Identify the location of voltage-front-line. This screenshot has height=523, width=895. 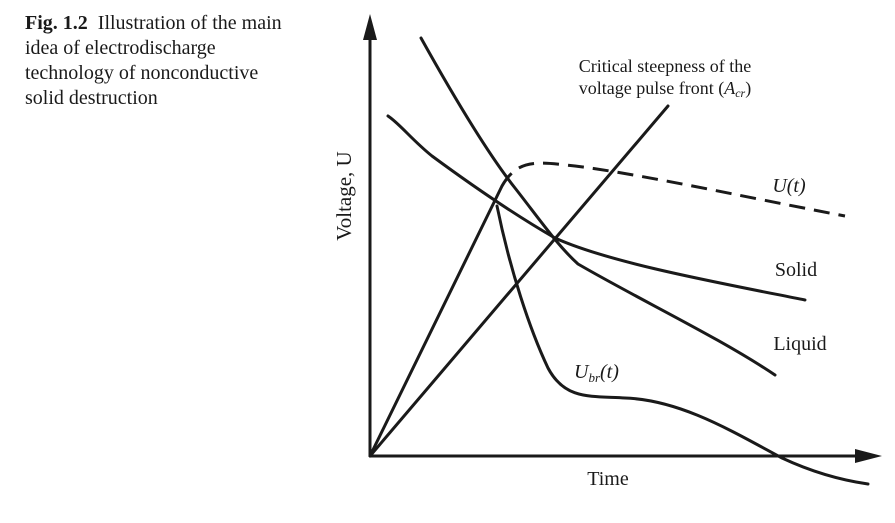
(436, 321).